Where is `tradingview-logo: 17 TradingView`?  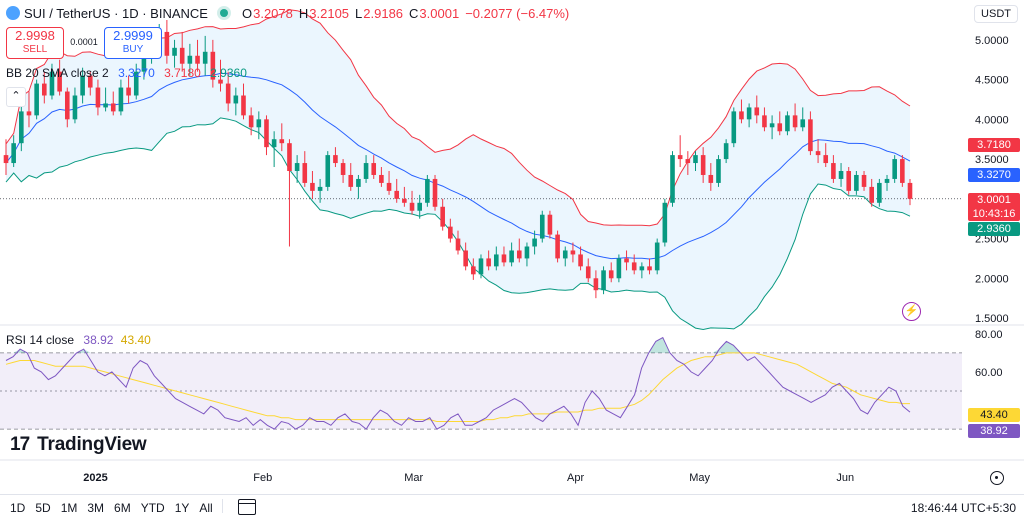 tradingview-logo: 17 TradingView is located at coordinates (78, 445).